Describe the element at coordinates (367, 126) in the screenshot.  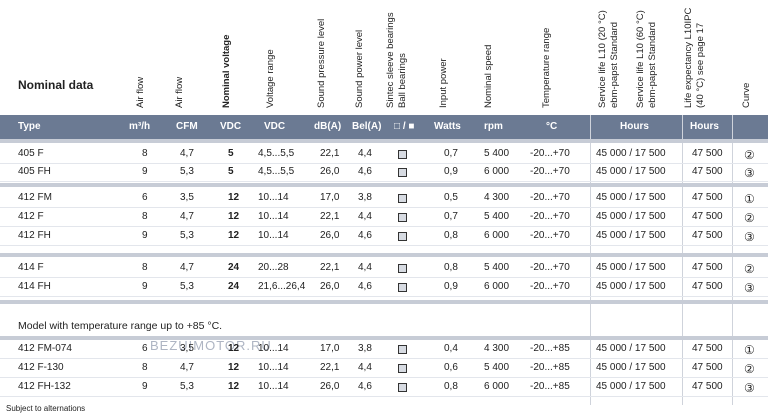
I see `unit-bela: Bel(A)` at that location.